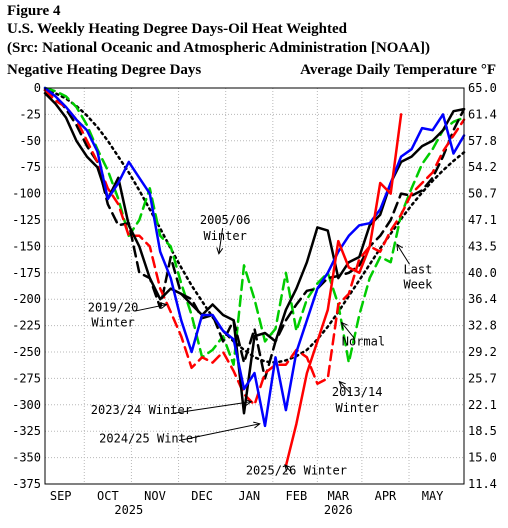  What do you see at coordinates (104, 70) in the screenshot?
I see `left-axis-label: Negative Heating Degree Days` at bounding box center [104, 70].